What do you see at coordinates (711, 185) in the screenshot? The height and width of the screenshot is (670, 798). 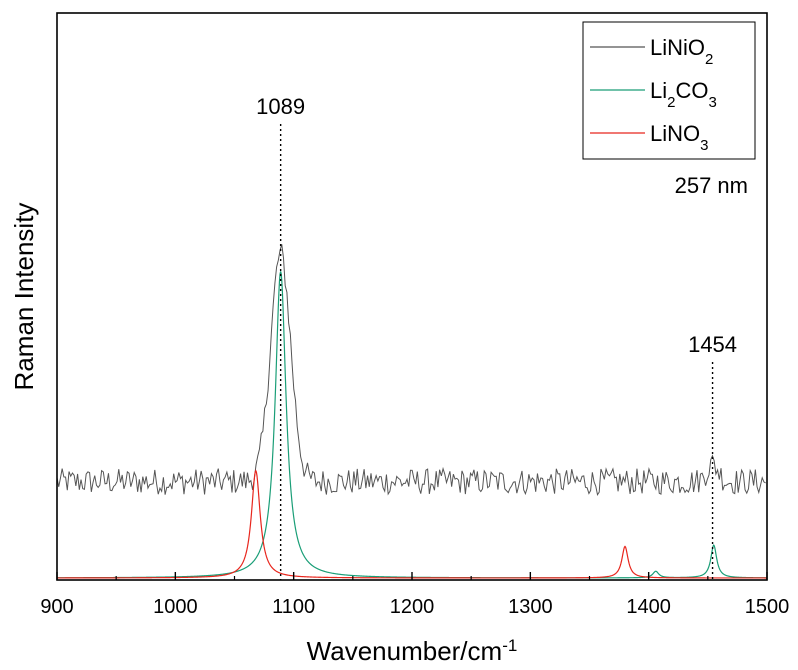 I see `excitation-wavelength-label: 257 nm` at bounding box center [711, 185].